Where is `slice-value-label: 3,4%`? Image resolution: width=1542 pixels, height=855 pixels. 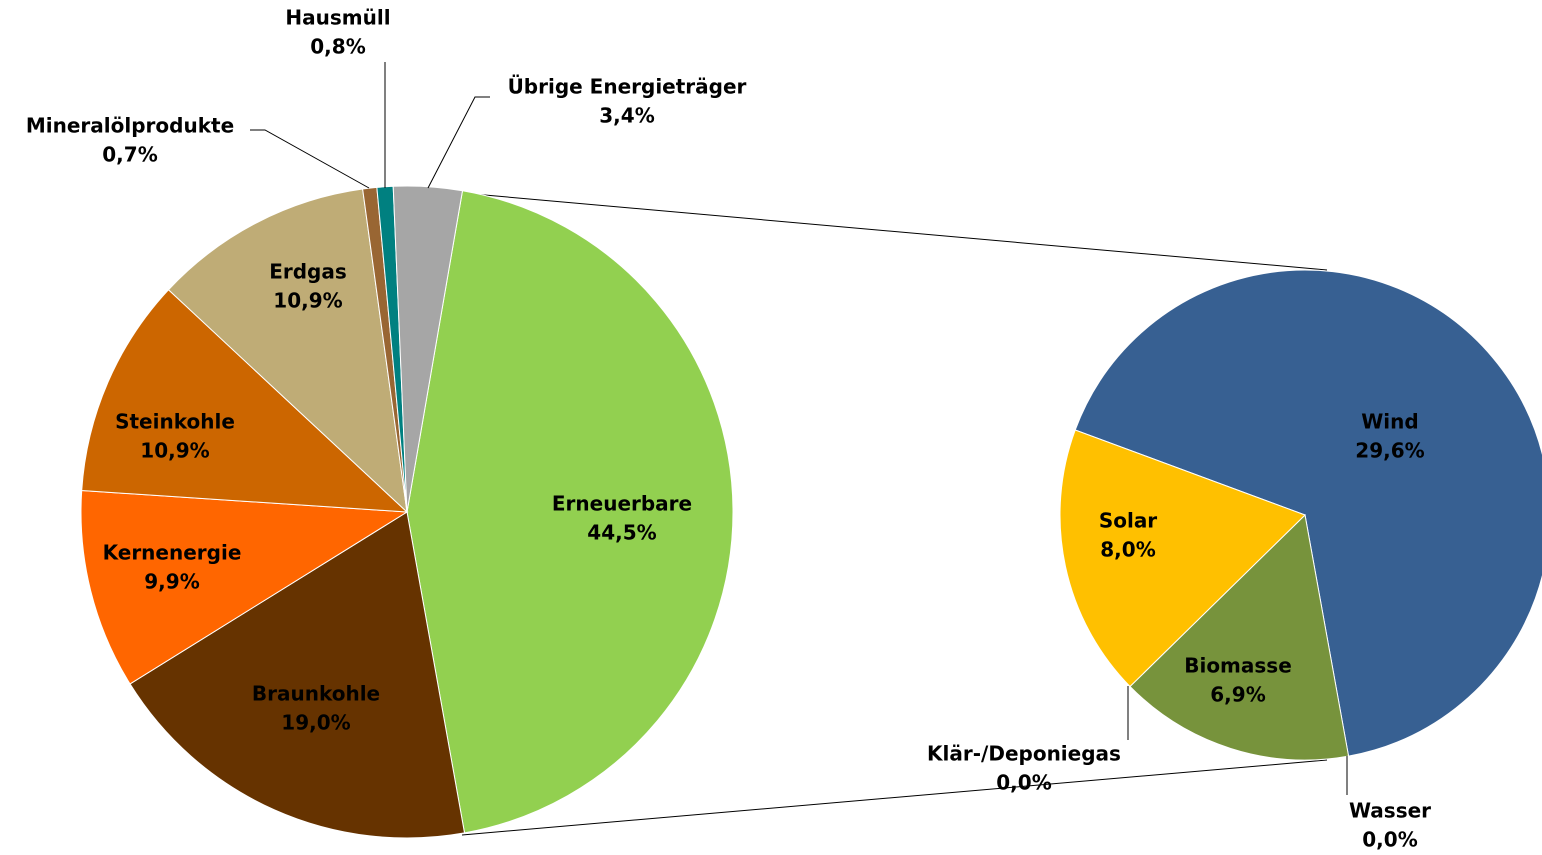 slice-value-label: 3,4% is located at coordinates (626, 116).